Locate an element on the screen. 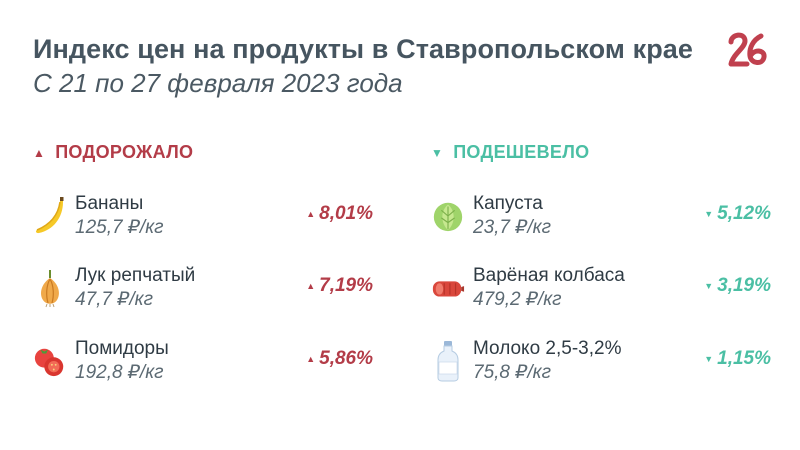 The height and width of the screenshot is (450, 800). item-price: 125,7 ₽/кг is located at coordinates (119, 227).